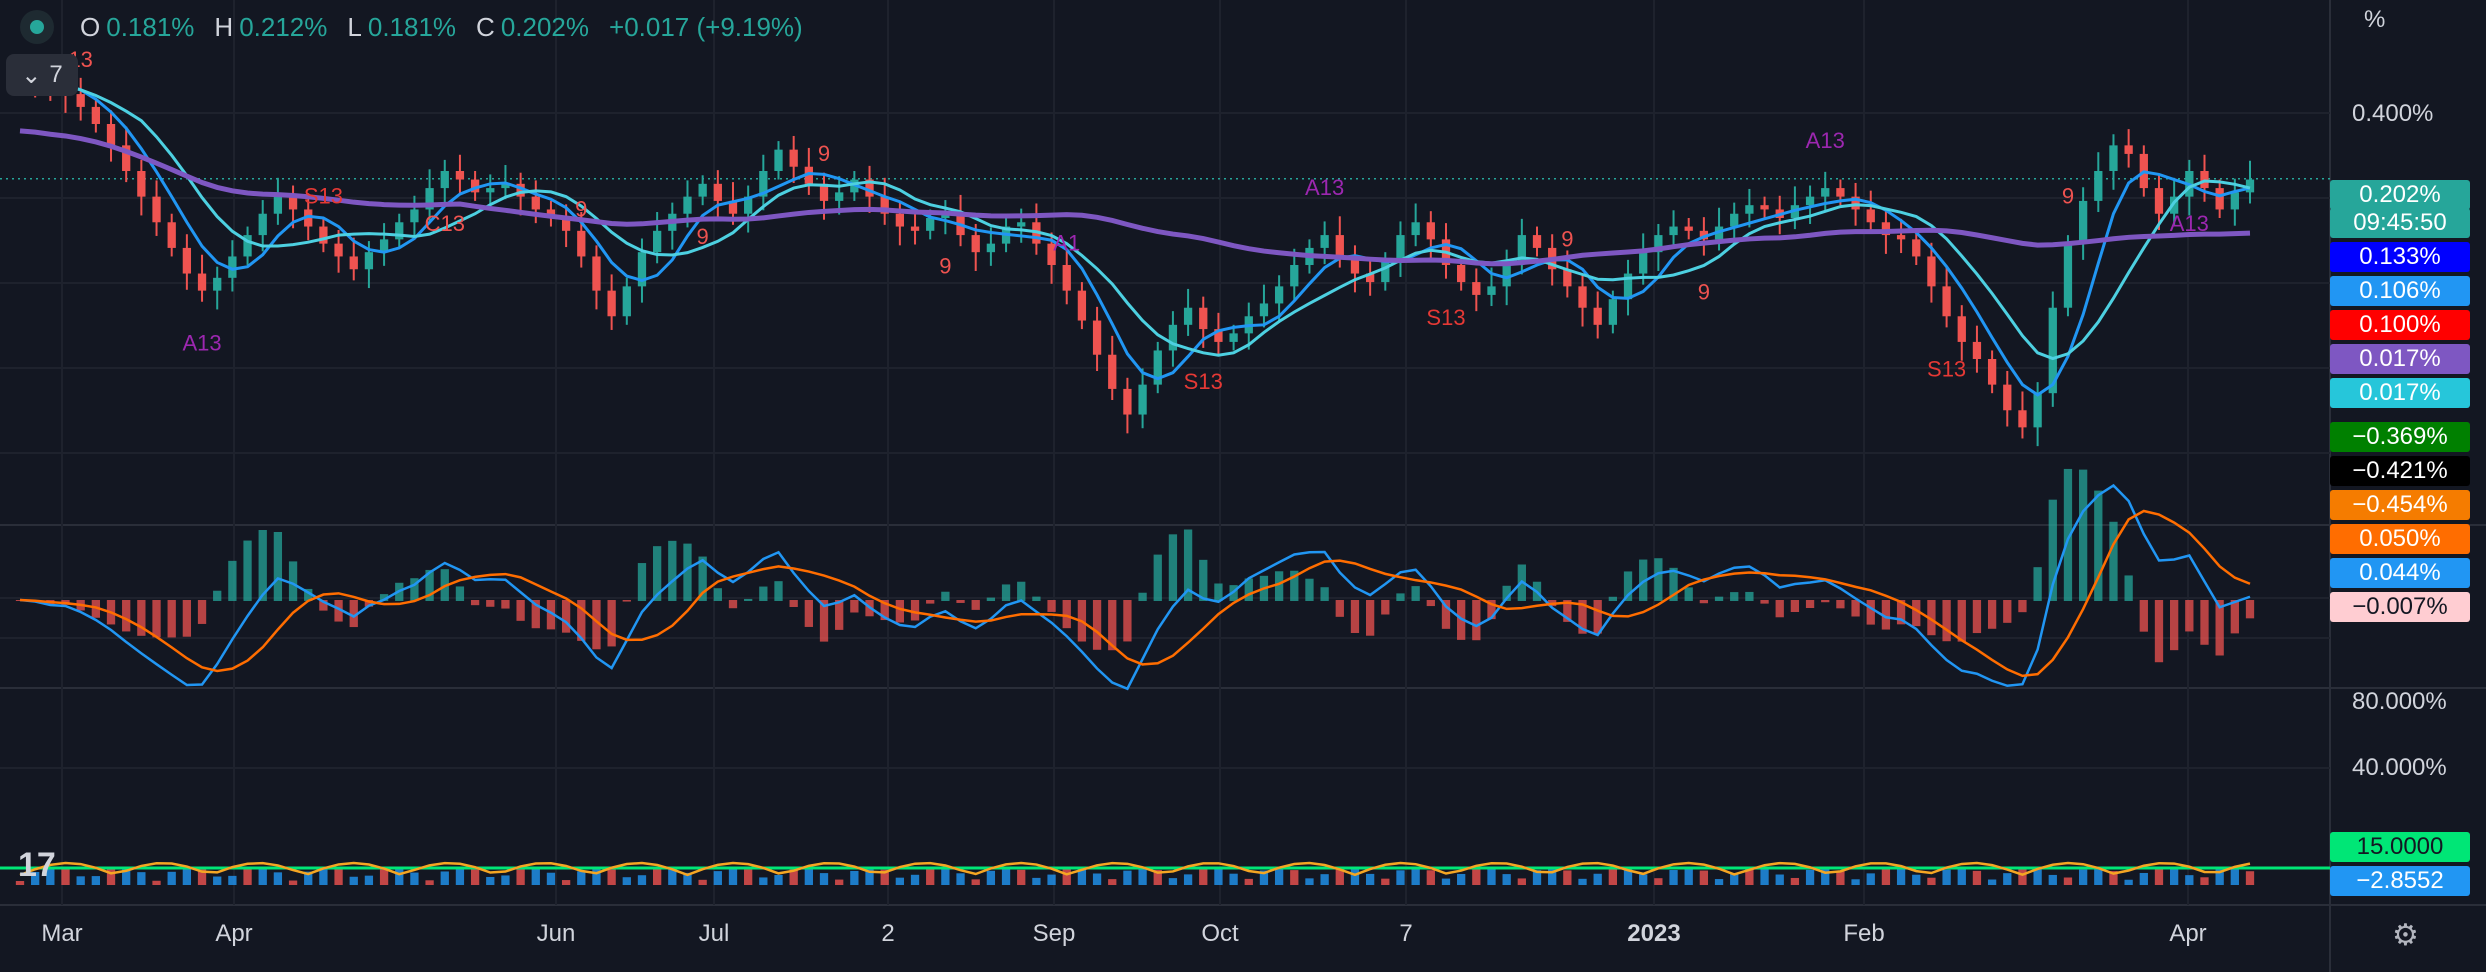 The image size is (2486, 972). I want to click on y-tick-label: 80.000%, so click(2399, 701).